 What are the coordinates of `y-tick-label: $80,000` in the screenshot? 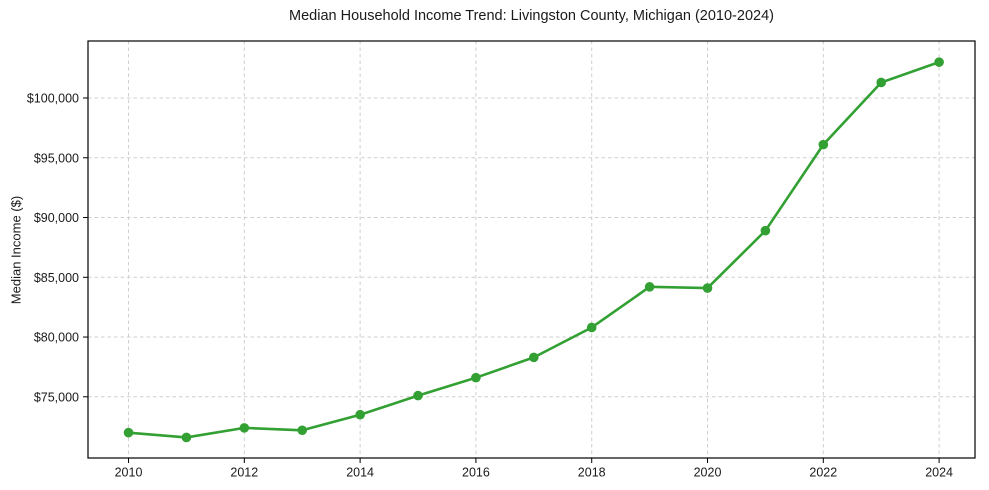 It's located at (56, 338).